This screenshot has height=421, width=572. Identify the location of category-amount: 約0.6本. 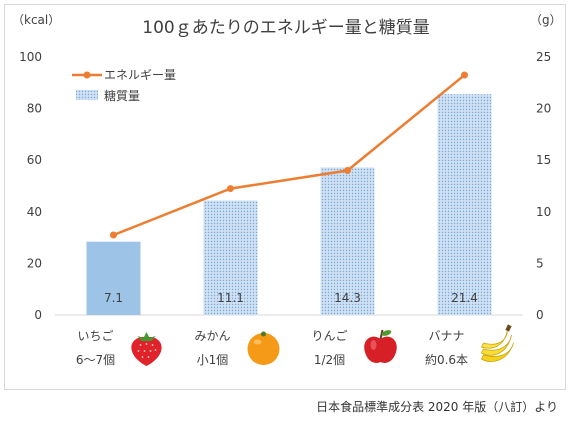
(446, 359).